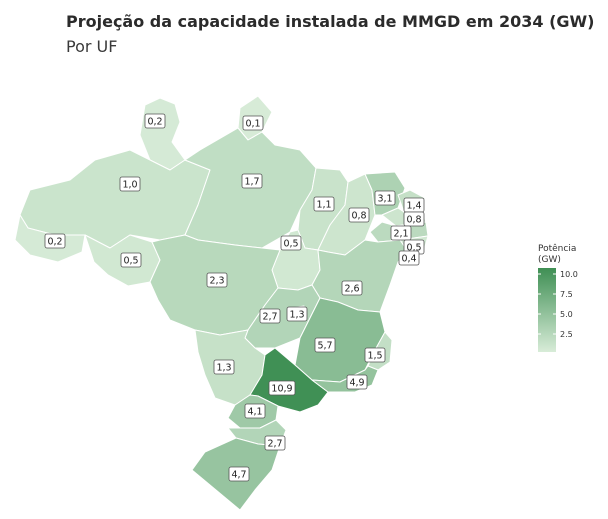 The width and height of the screenshot is (608, 519). I want to click on legend-tick-2-5: 2.5, so click(566, 334).